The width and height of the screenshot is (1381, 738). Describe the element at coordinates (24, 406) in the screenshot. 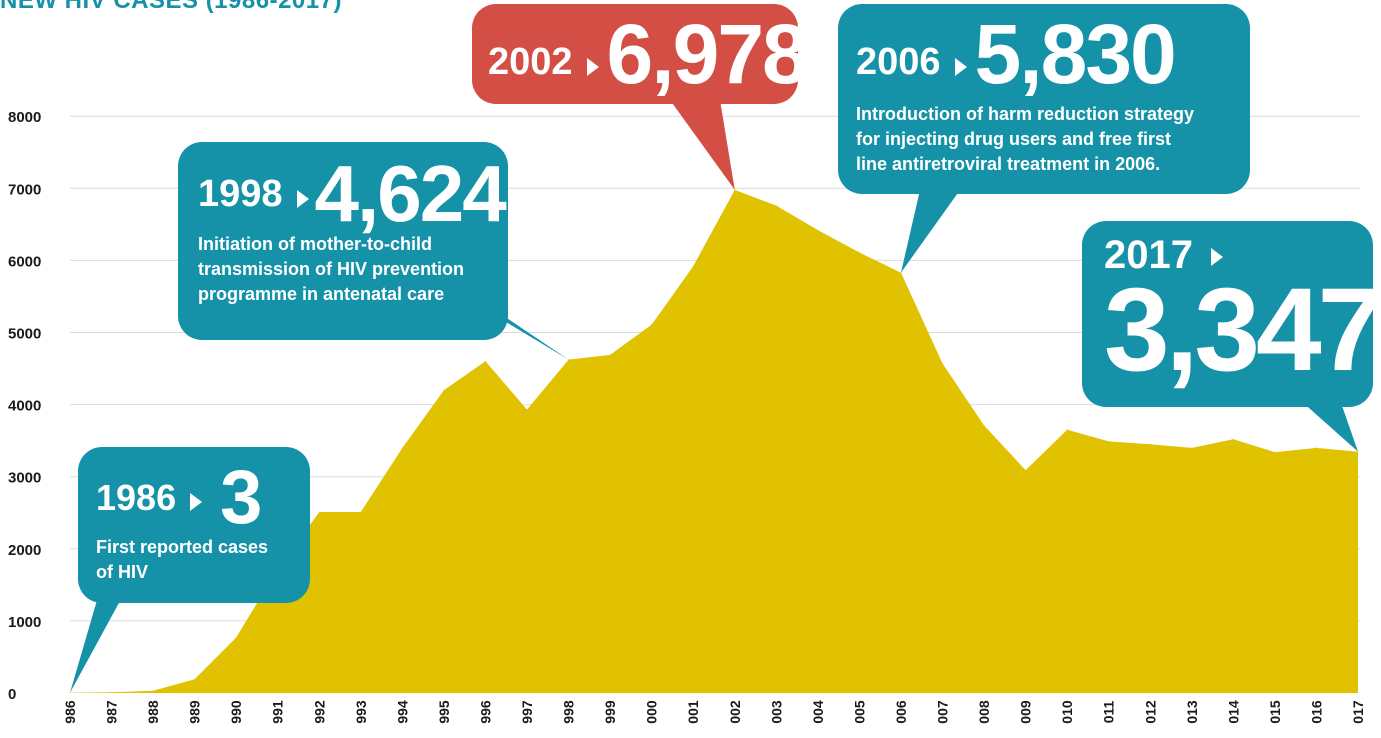

I see `y-tick-label: 4000` at that location.